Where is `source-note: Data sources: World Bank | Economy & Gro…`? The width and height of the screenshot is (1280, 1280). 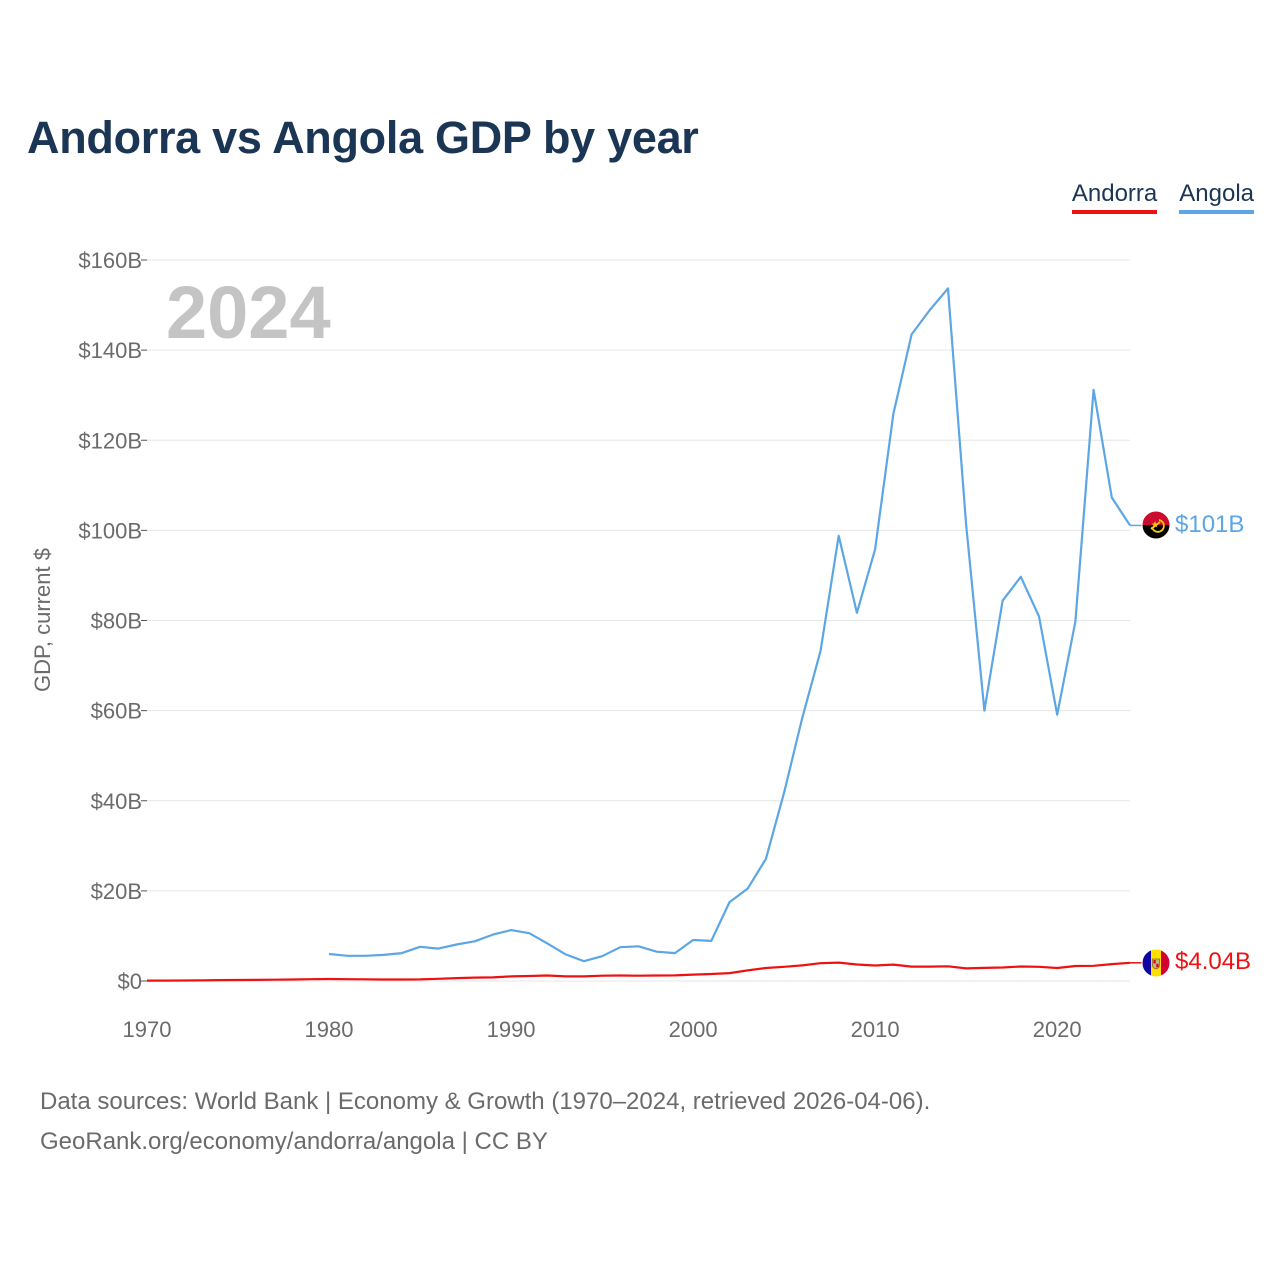 source-note: Data sources: World Bank | Economy & Gro… is located at coordinates (485, 1122).